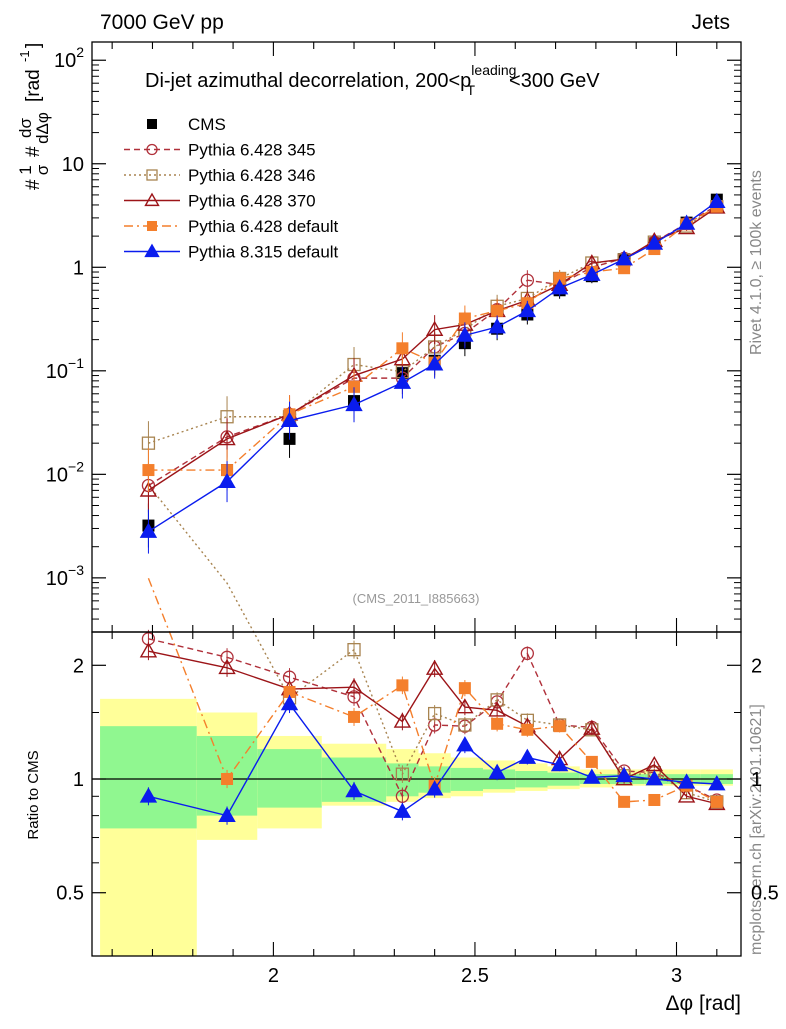 The image size is (786, 1029). I want to click on legend-marker-P370, so click(152, 199).